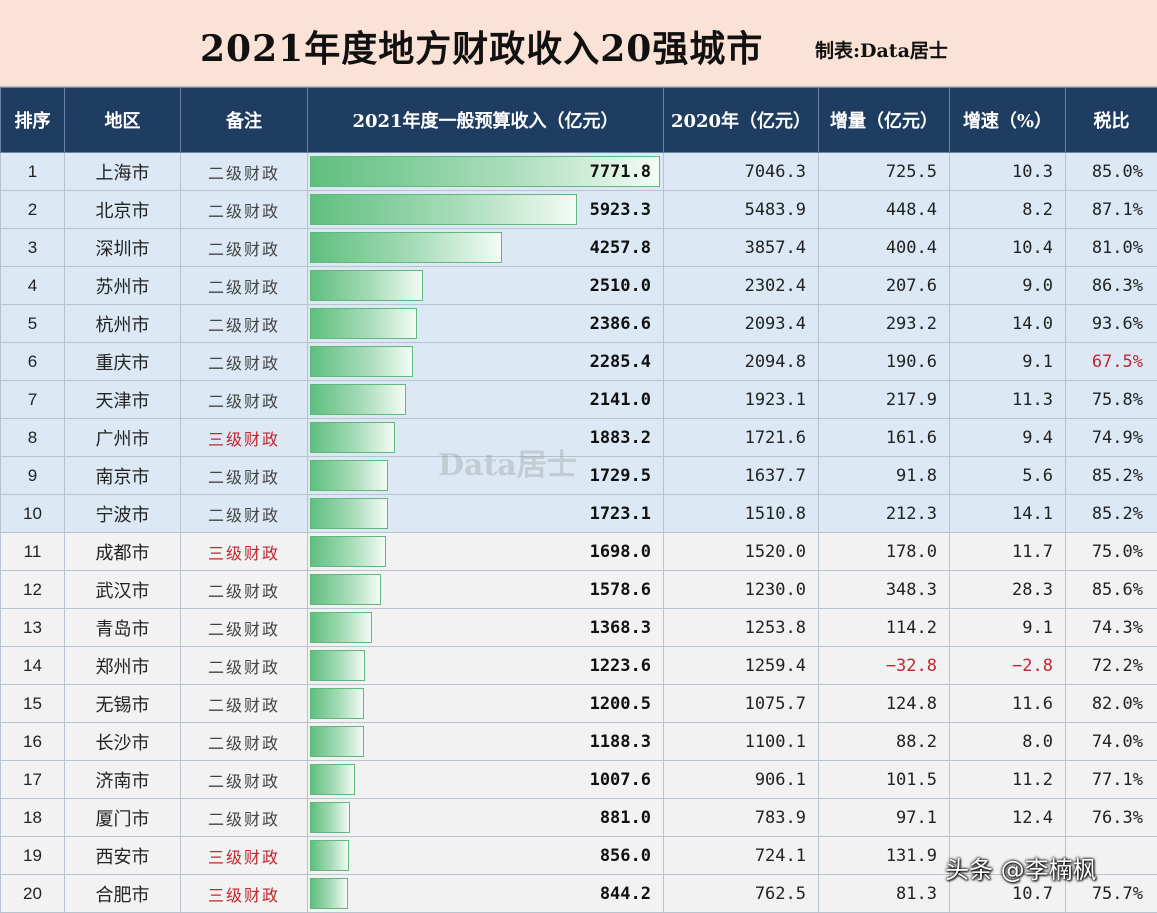  Describe the element at coordinates (884, 286) in the screenshot. I see `increase-cell: 207.6` at that location.